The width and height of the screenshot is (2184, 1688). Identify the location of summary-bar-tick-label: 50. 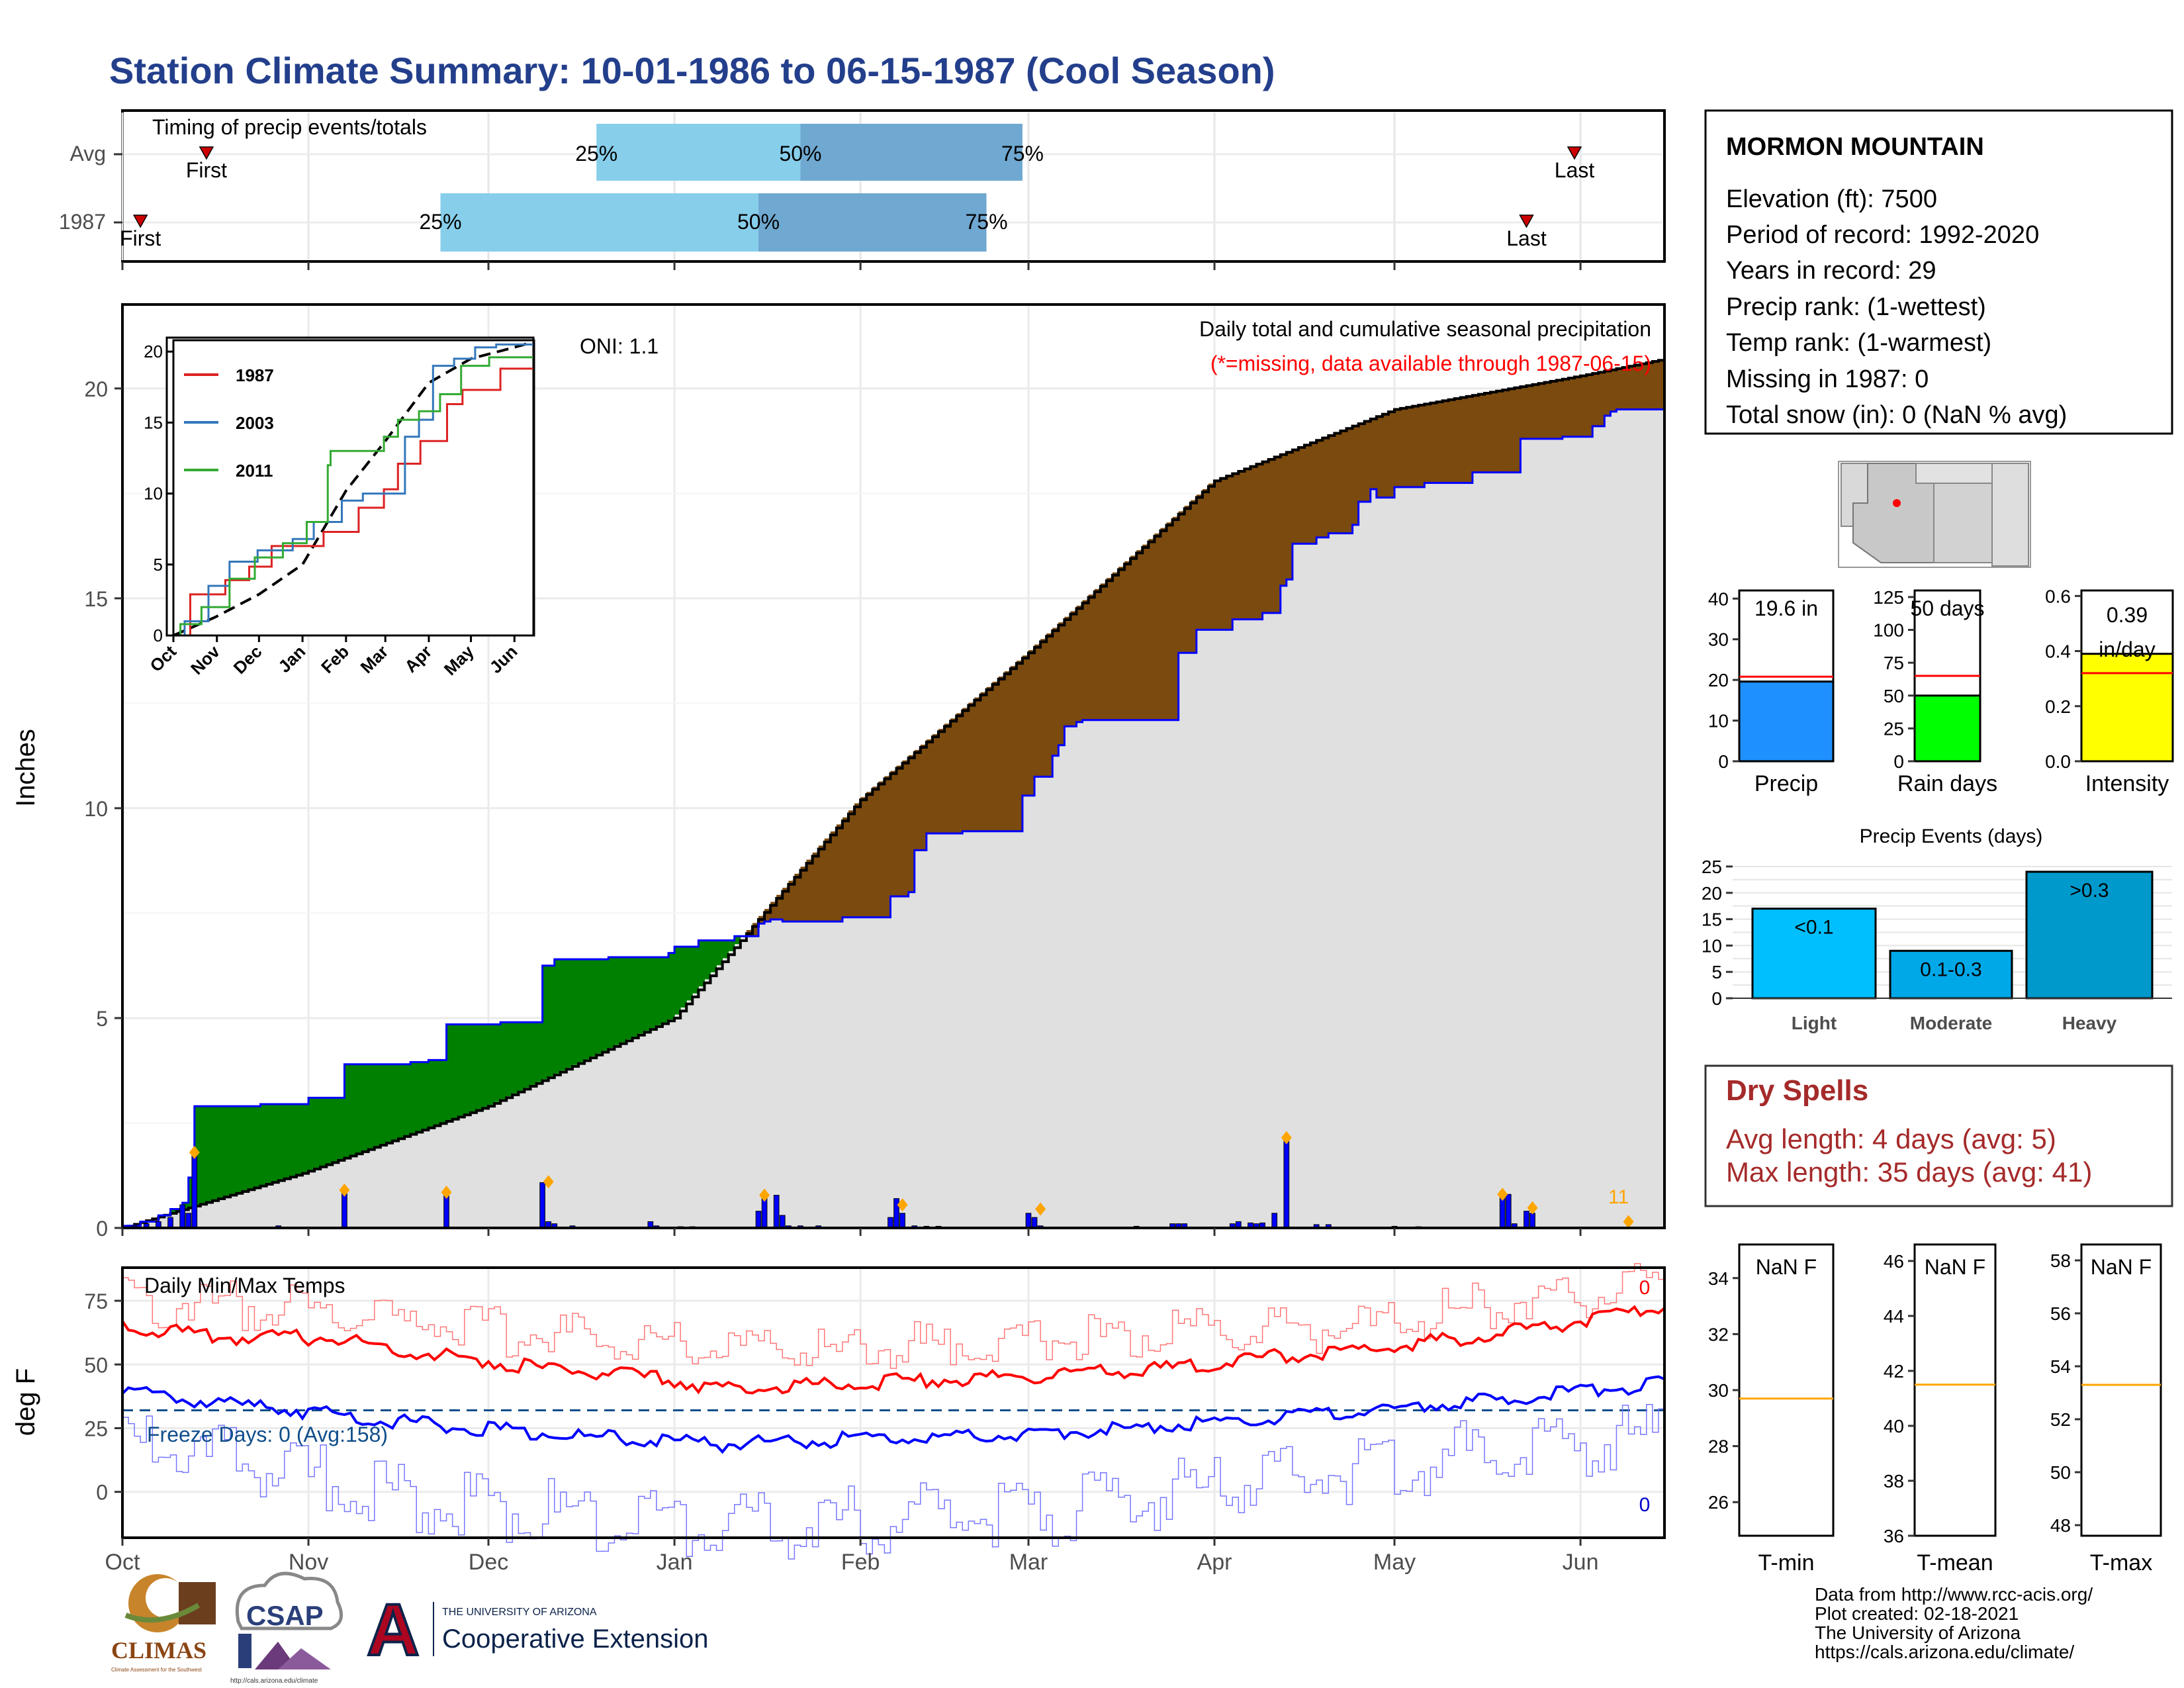
(1894, 696).